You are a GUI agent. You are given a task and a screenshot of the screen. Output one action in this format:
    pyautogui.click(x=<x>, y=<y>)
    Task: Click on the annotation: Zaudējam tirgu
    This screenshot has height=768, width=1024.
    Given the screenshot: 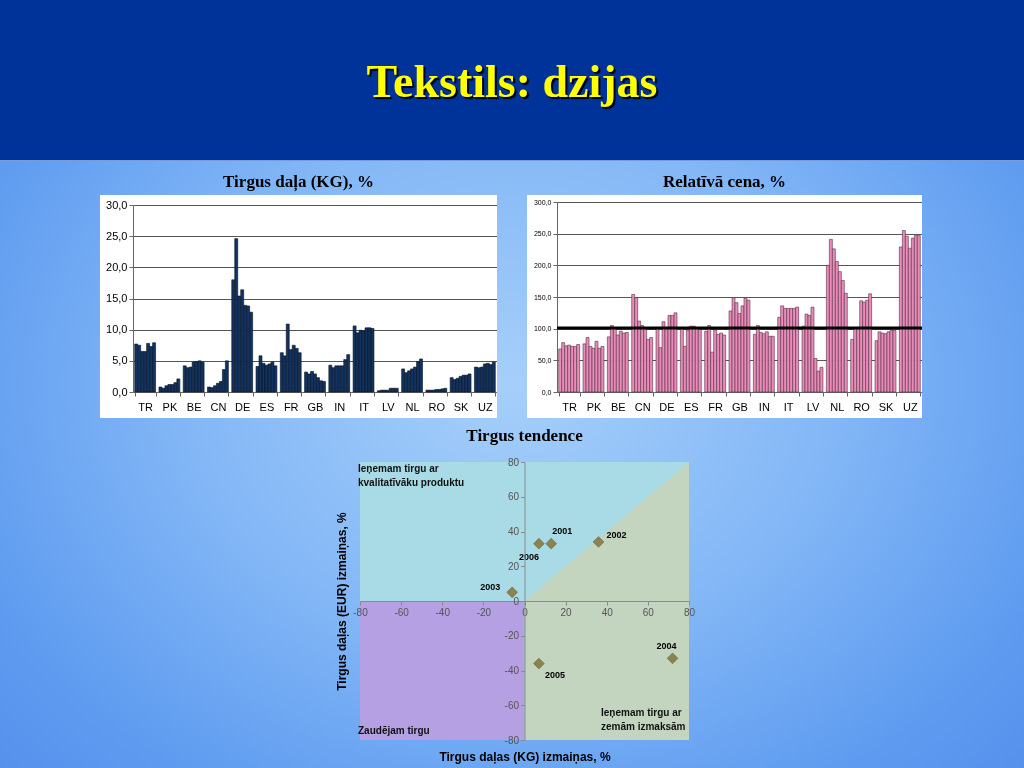 What is the action you would take?
    pyautogui.click(x=394, y=730)
    